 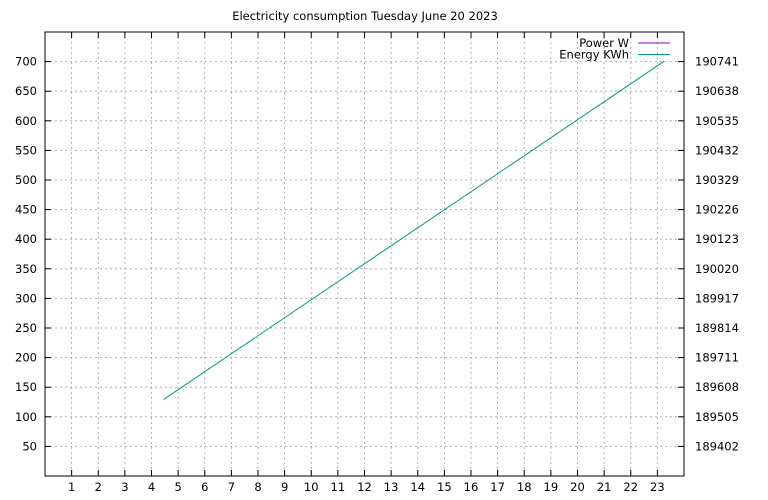 What do you see at coordinates (26, 121) in the screenshot?
I see `y-tick-label: 600` at bounding box center [26, 121].